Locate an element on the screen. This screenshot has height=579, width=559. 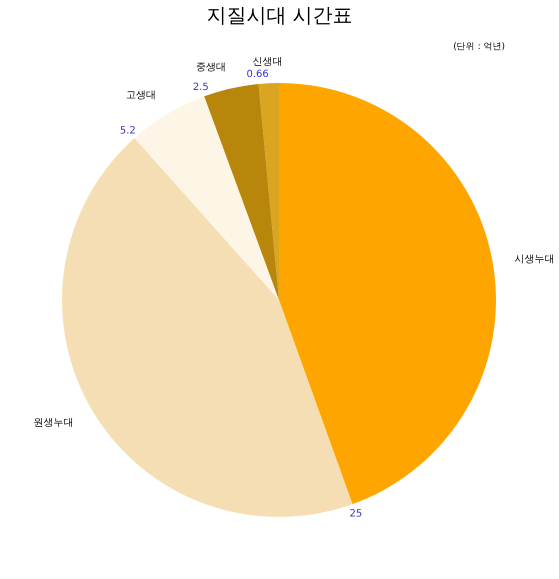
slice-label: 신생대 is located at coordinates (267, 62).